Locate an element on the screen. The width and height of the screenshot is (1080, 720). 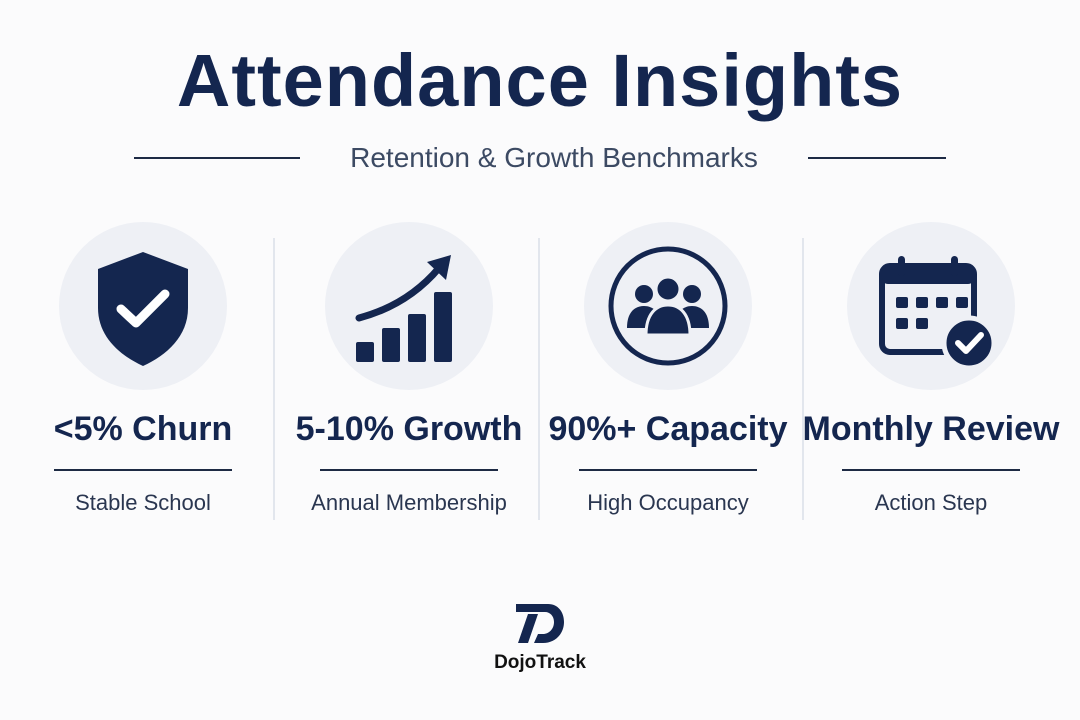
metric-card-churn: <5% Churn Stable School is located at coordinates (143, 372).